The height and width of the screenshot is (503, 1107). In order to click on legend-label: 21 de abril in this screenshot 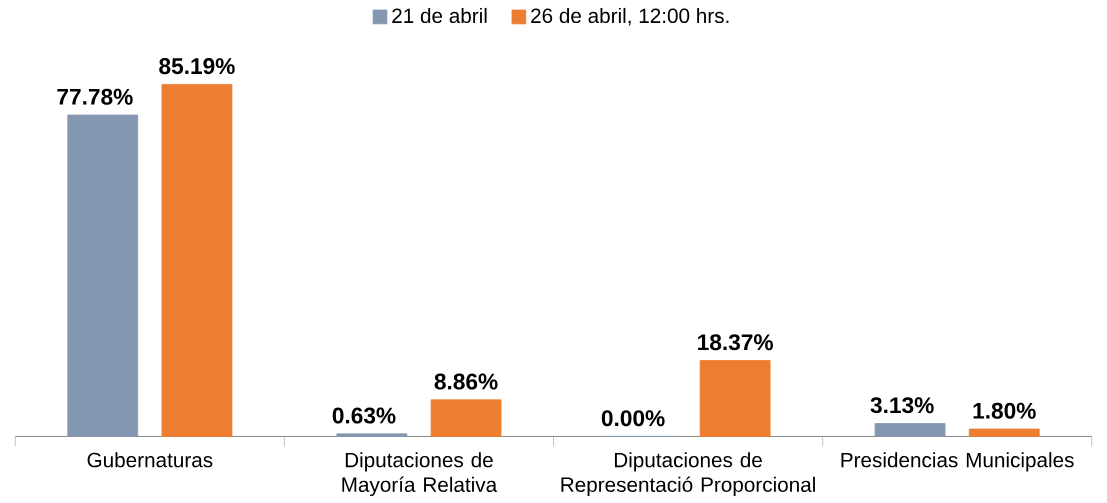, I will do `click(439, 15)`.